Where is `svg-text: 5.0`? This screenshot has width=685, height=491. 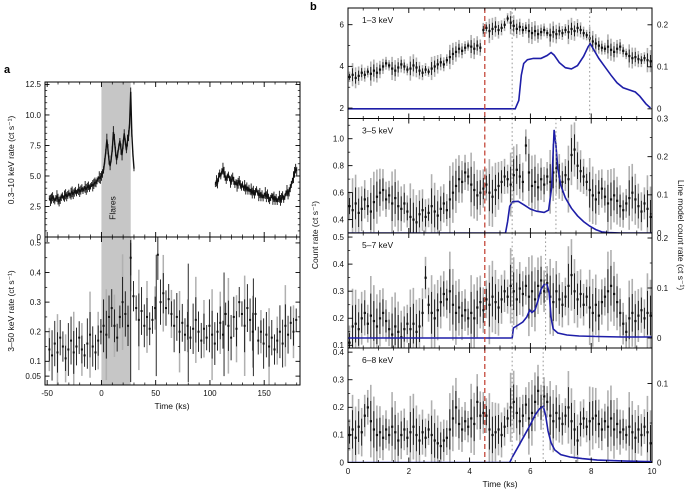 svg-text: 5.0 is located at coordinates (36, 176).